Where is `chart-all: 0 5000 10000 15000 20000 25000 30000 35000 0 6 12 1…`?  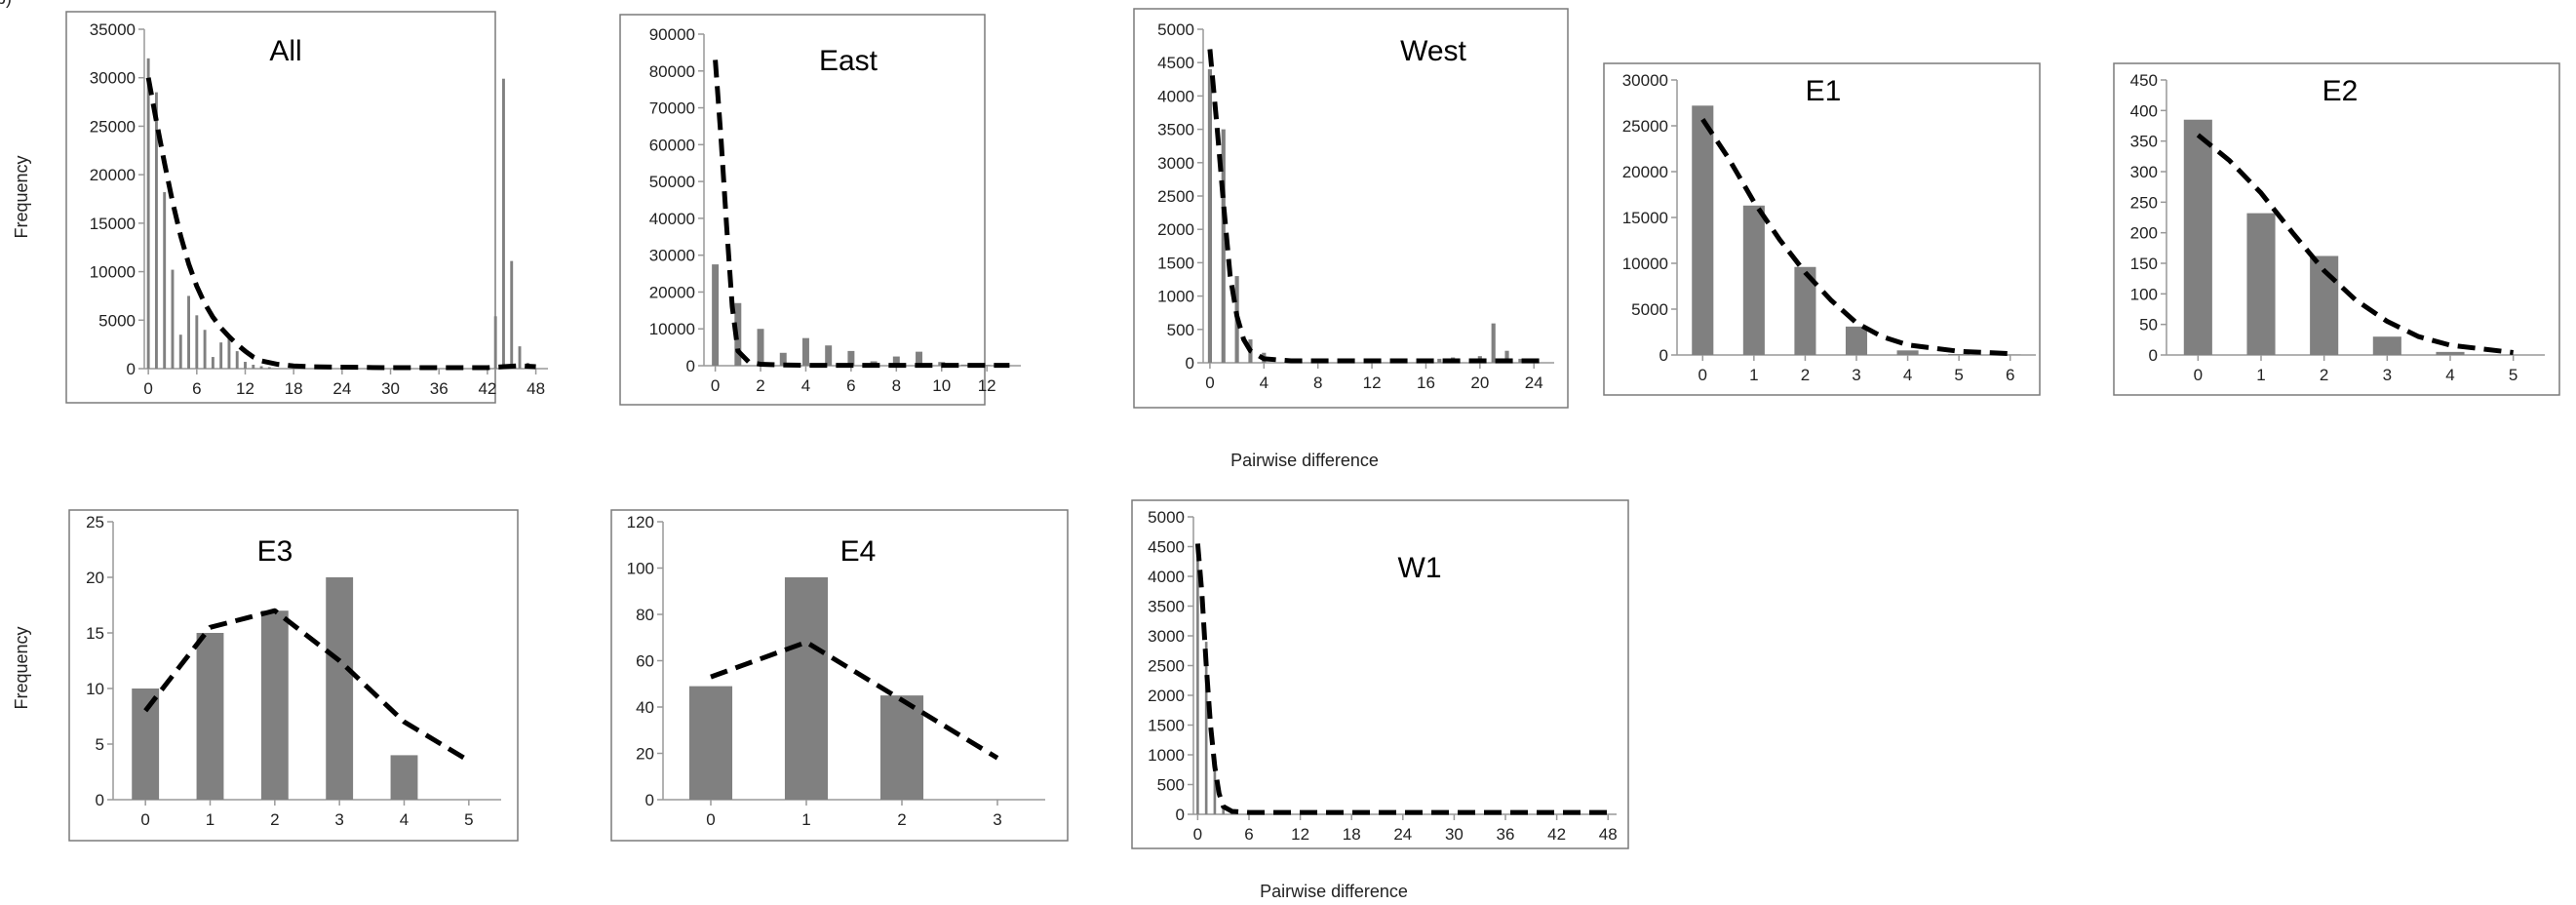 chart-all: 0 5000 10000 15000 20000 25000 30000 35000 0 6 12 1… is located at coordinates (306, 207).